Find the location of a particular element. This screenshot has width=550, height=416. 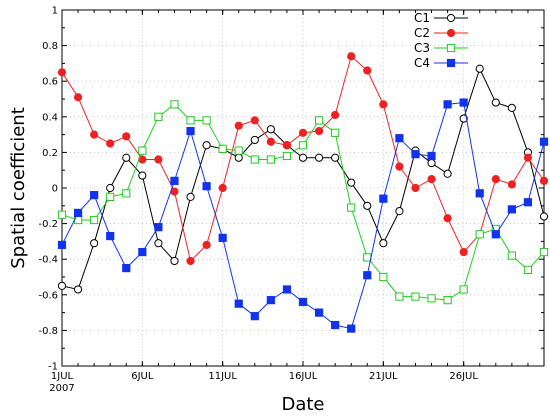

y-tick-label: 0.4 is located at coordinates (50, 117).